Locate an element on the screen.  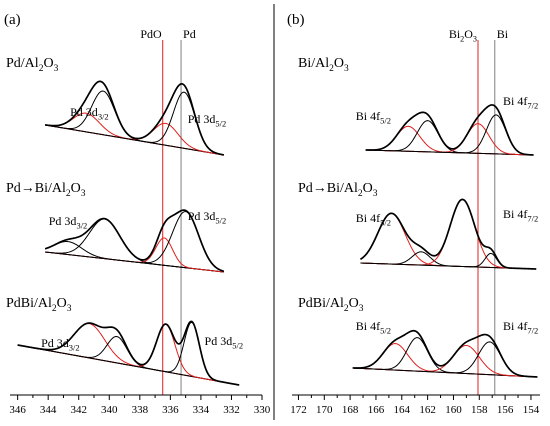
spectrum: Pd/Al2O3 Pd 3d3/2 Pd 3d5/2 is located at coordinates (116, 106).